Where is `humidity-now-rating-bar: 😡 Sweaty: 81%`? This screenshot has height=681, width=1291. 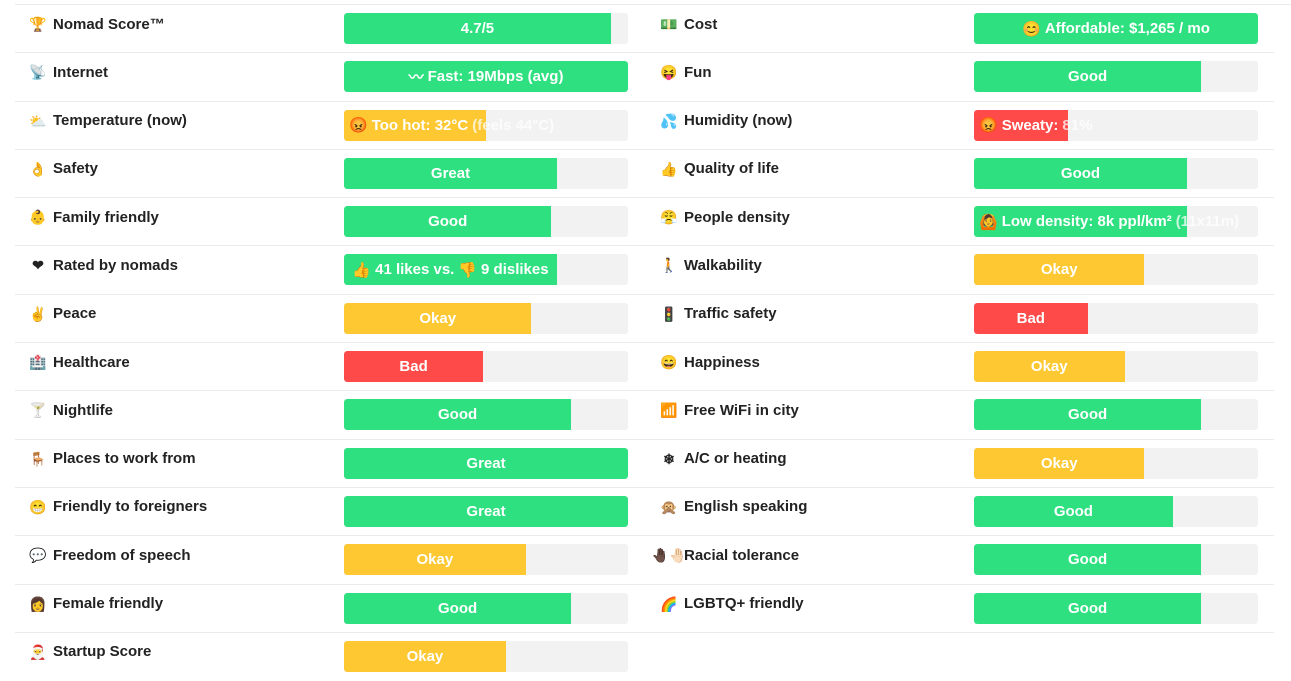 humidity-now-rating-bar: 😡 Sweaty: 81% is located at coordinates (1116, 125).